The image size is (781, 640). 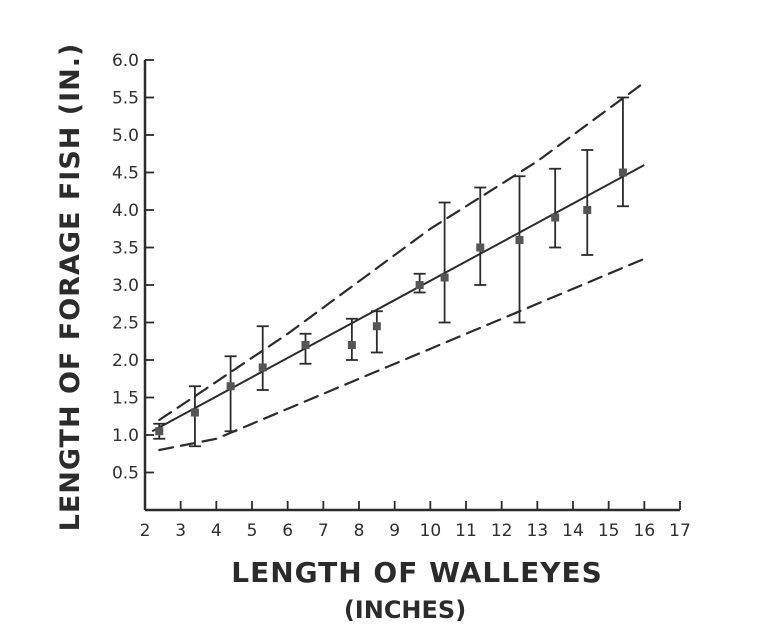 What do you see at coordinates (125, 399) in the screenshot?
I see `y-tick-label: 1.5` at bounding box center [125, 399].